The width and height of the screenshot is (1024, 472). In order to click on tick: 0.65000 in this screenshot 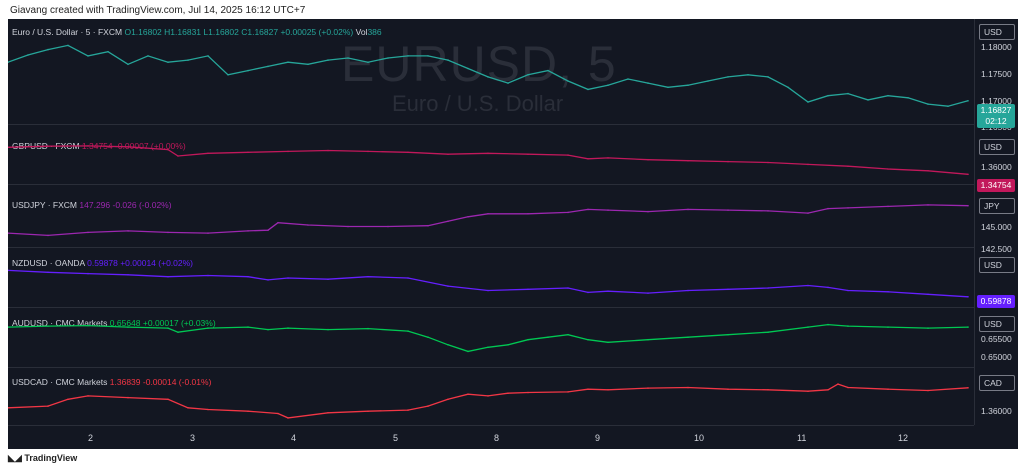, I will do `click(996, 357)`.